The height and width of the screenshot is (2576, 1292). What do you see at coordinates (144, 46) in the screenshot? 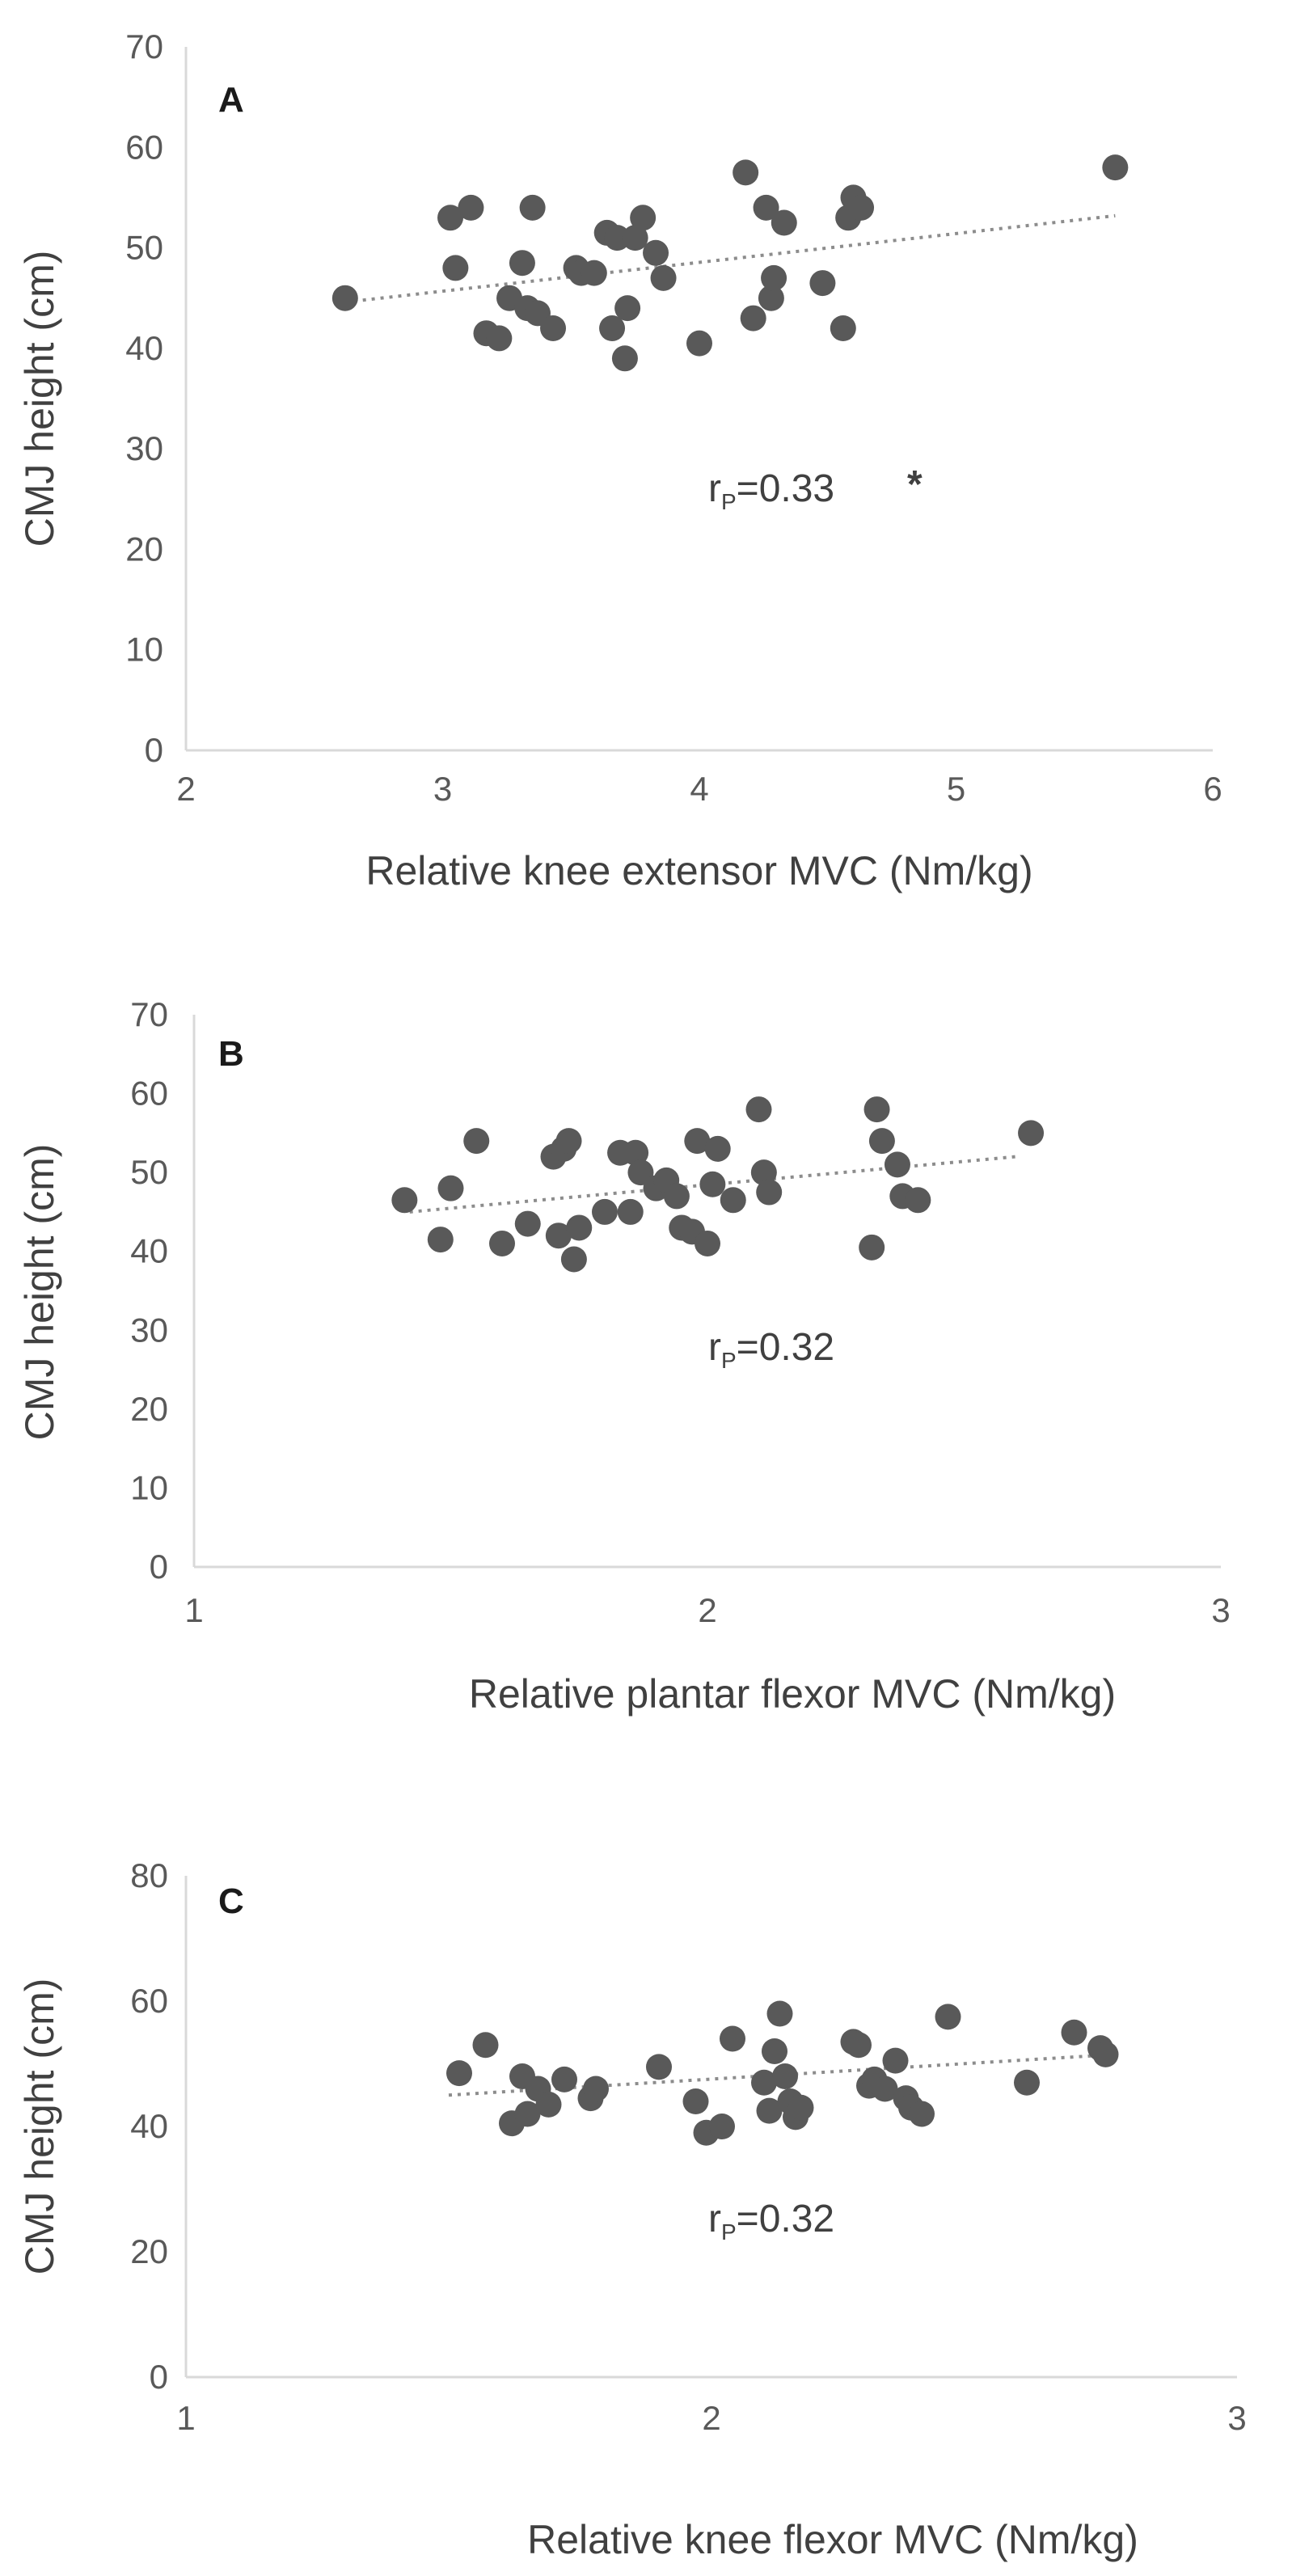
I see `y-tick-label: 70` at bounding box center [144, 46].